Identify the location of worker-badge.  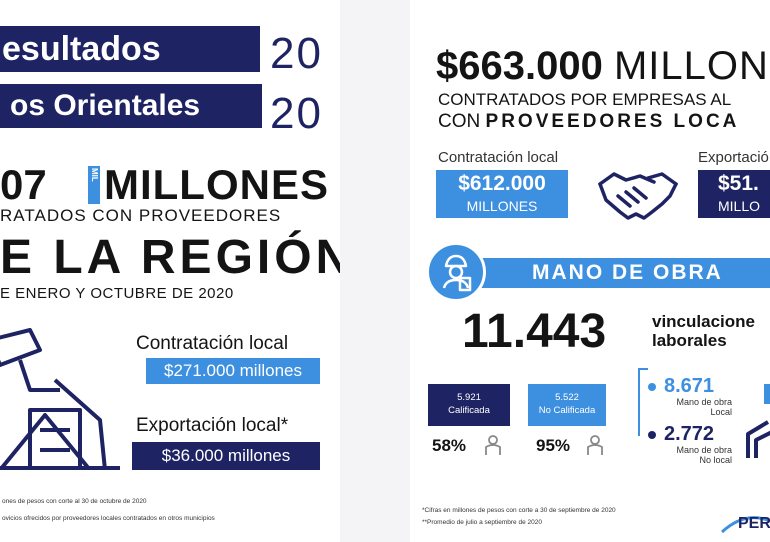
(456, 272).